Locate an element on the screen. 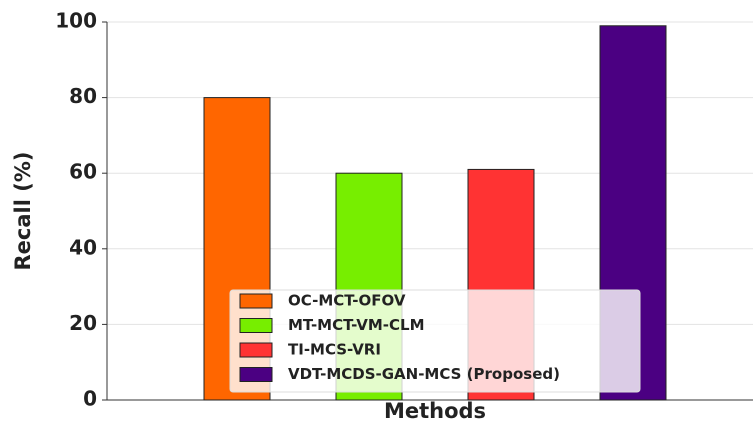  y-tick-label: 0 is located at coordinates (90, 399).